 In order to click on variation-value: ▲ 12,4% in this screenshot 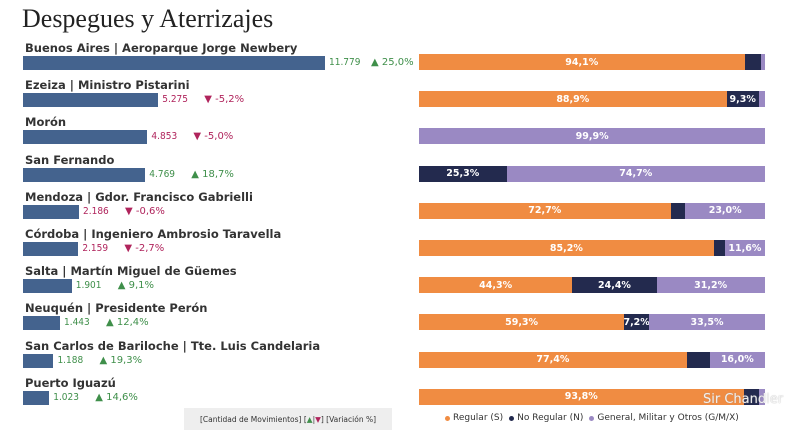, I will do `click(127, 322)`.